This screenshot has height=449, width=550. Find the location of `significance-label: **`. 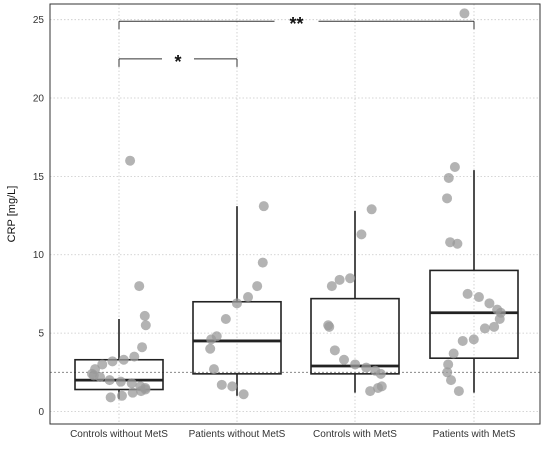

significance-label: ** is located at coordinates (296, 24).